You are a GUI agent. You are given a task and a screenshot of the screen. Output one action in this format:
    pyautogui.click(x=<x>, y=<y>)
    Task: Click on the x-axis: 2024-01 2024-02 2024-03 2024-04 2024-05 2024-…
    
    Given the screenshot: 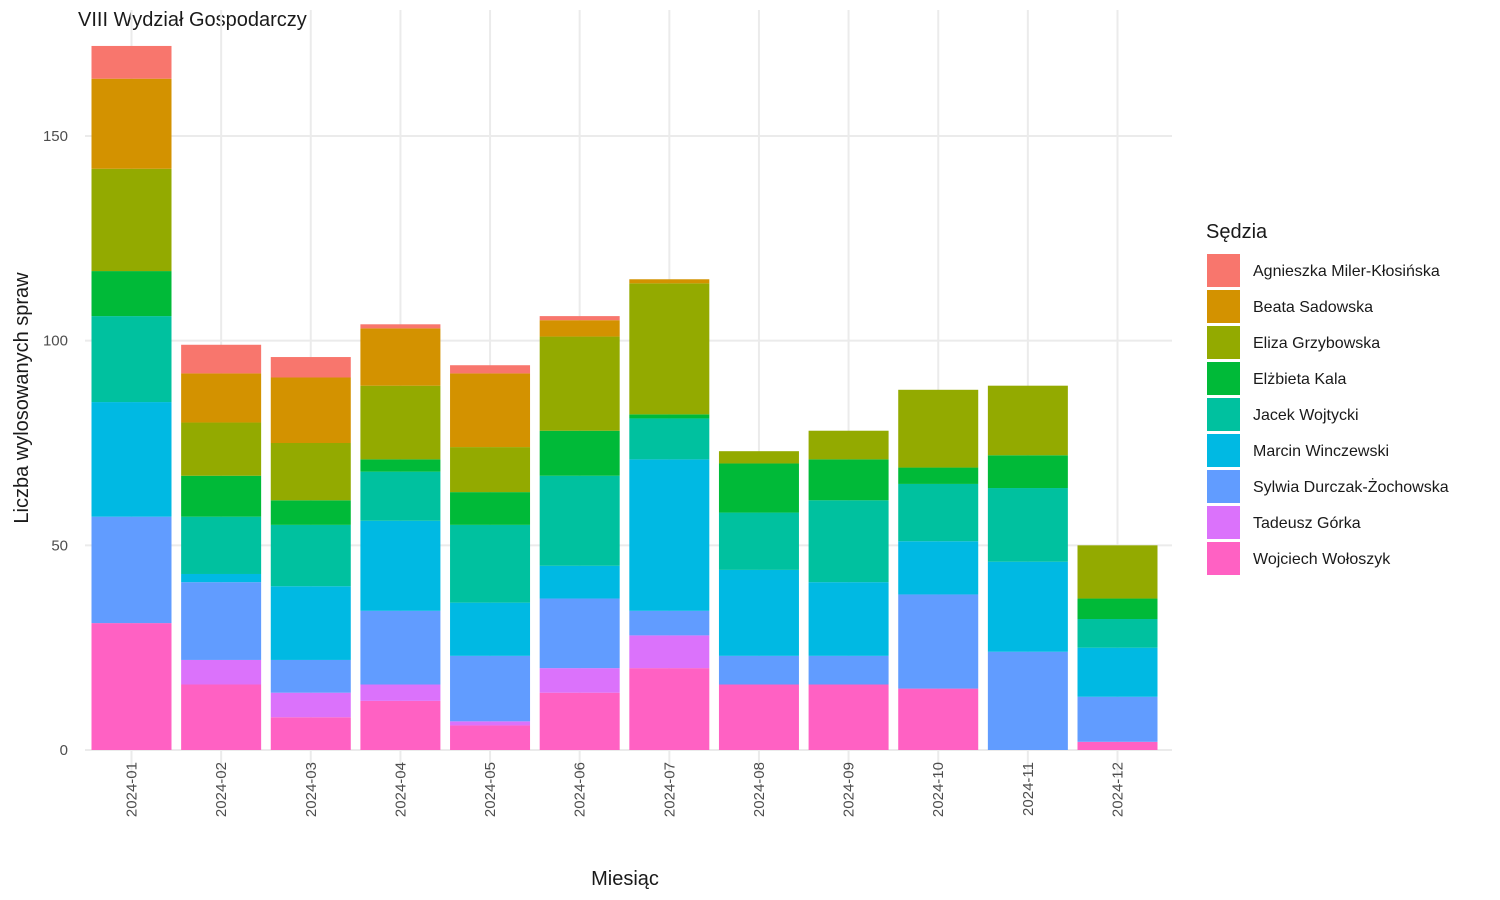 What is the action you would take?
    pyautogui.click(x=625, y=789)
    